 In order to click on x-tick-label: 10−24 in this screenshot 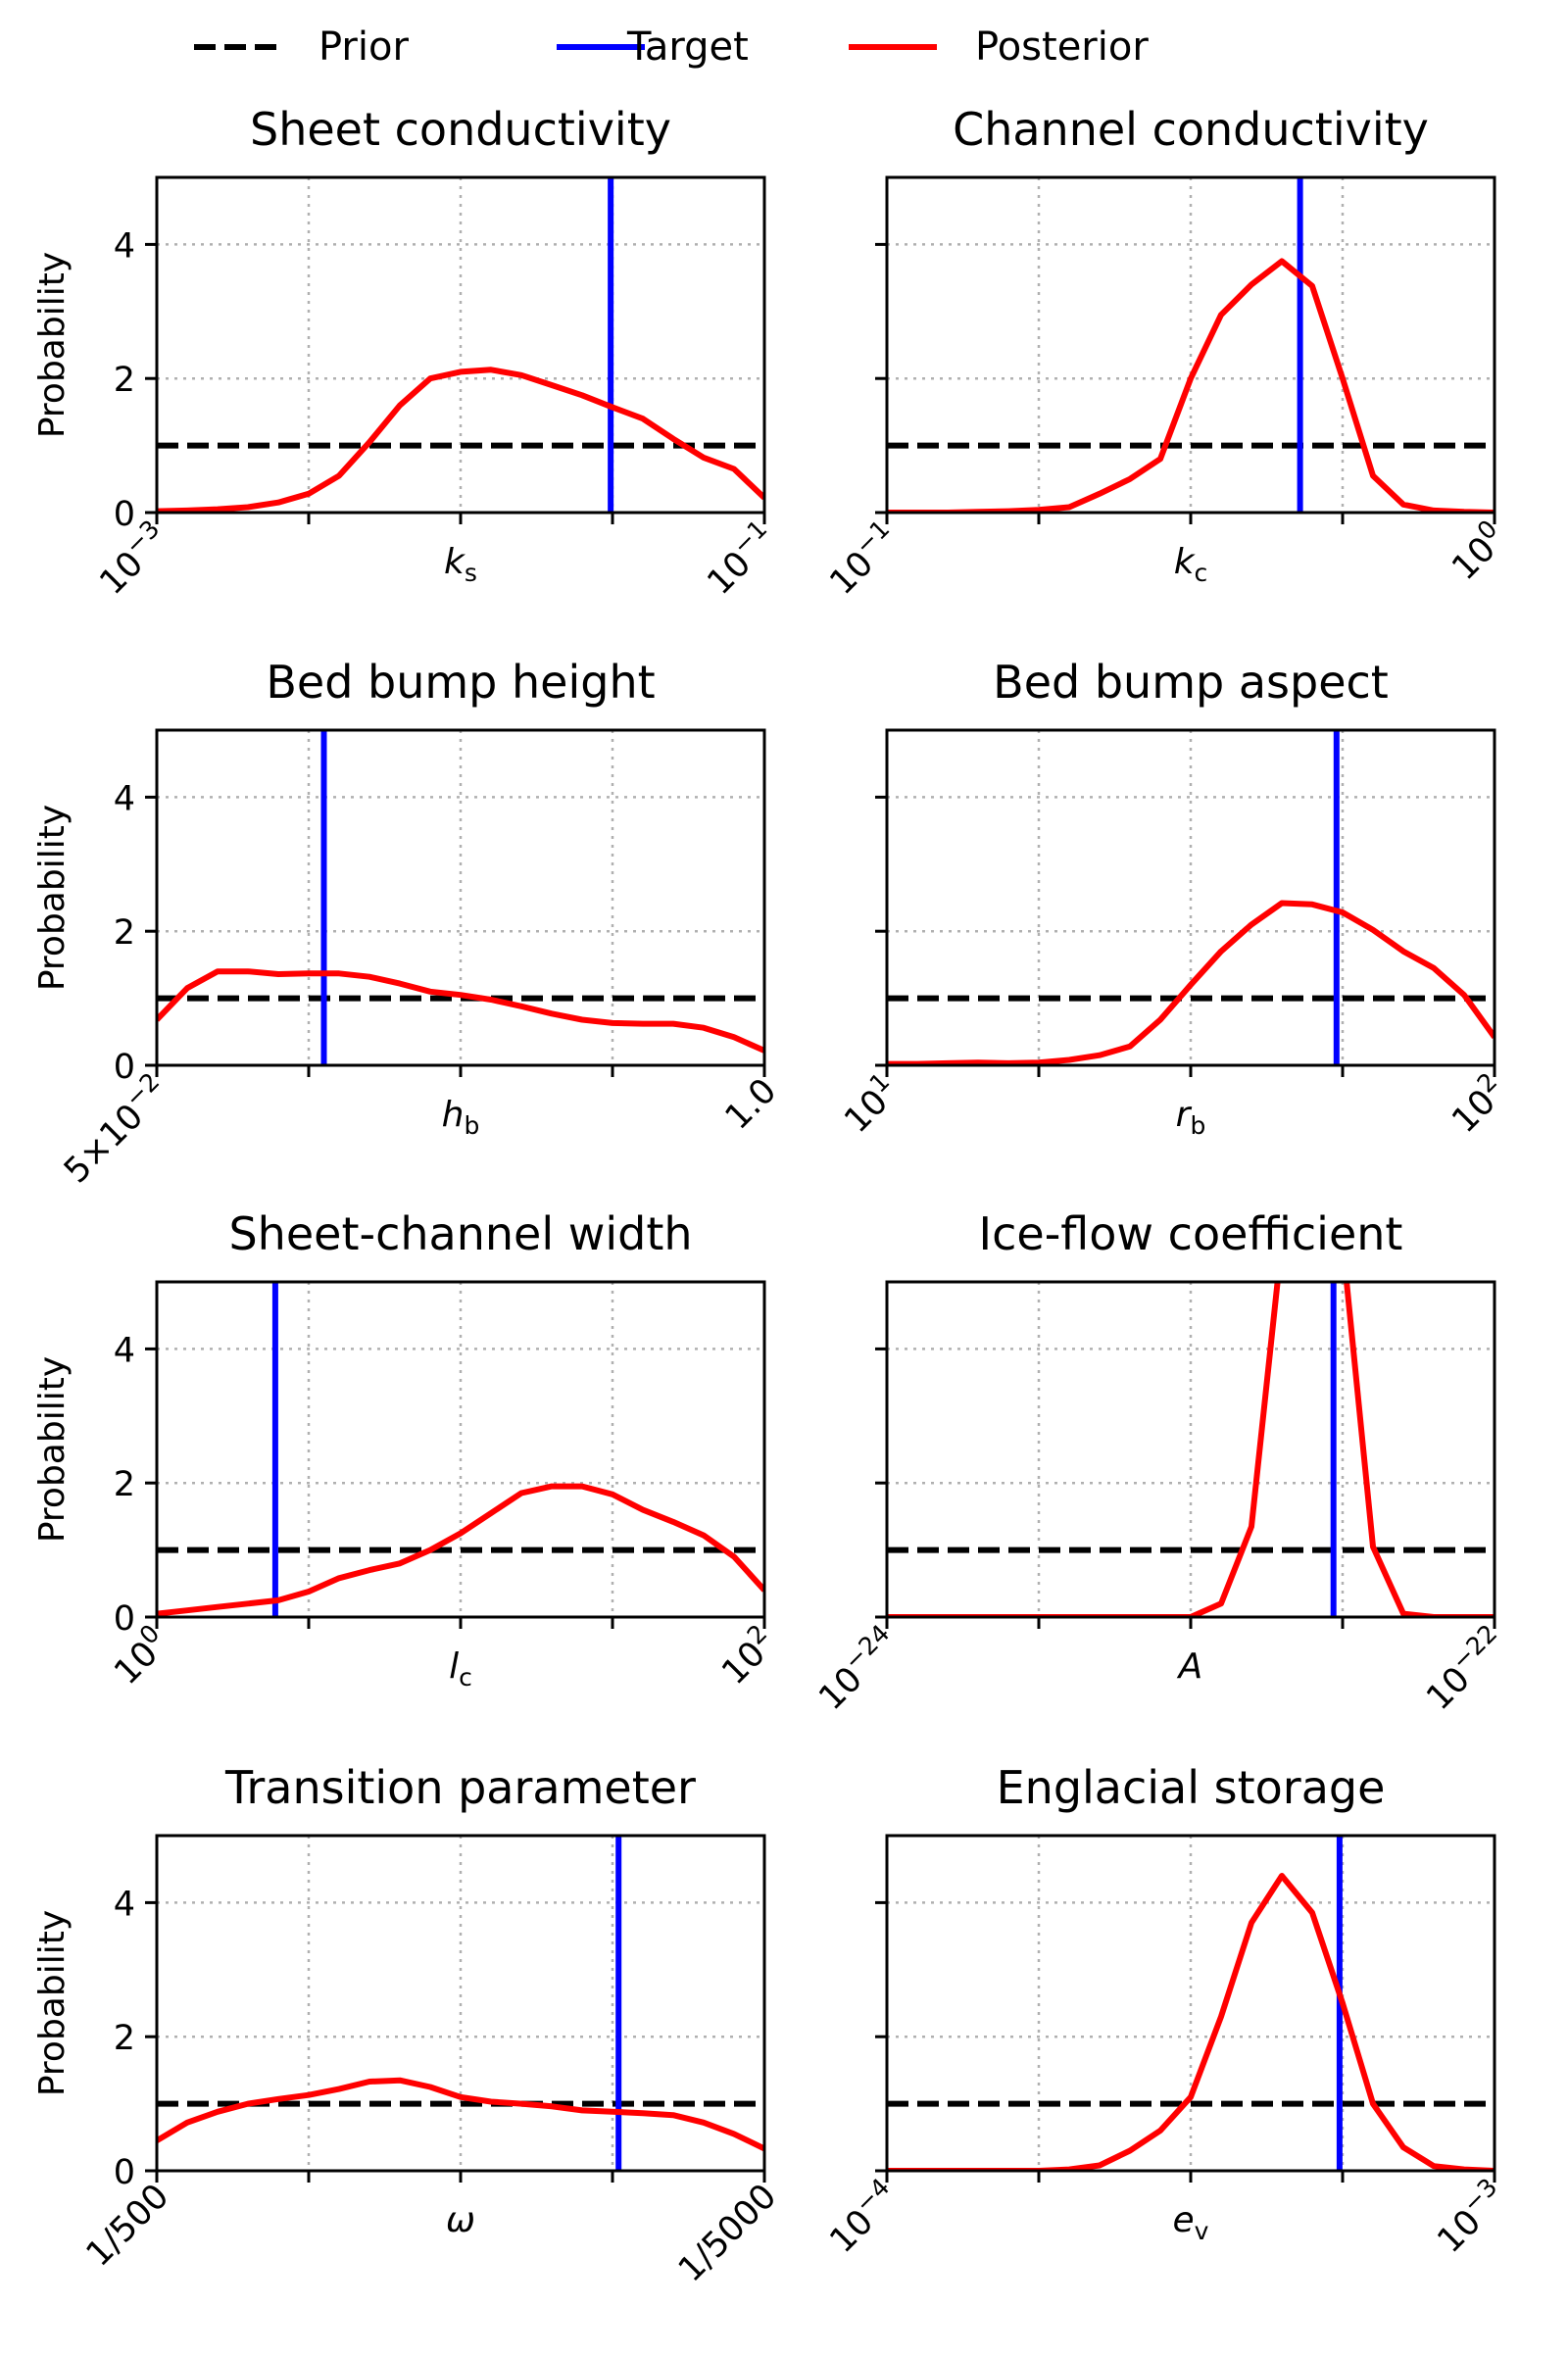, I will do `click(857, 1668)`.